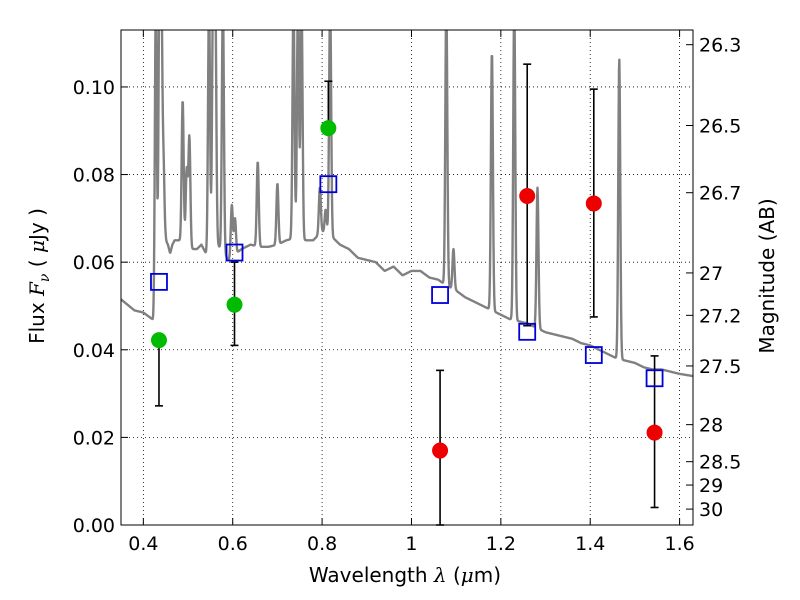 This screenshot has height=600, width=800. I want to click on y-tick-label: 0.08, so click(94, 176).